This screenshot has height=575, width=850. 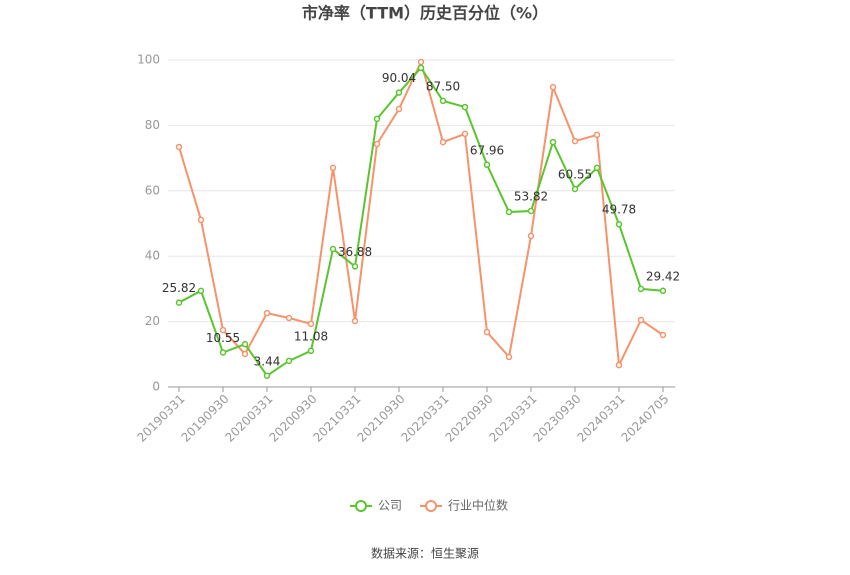 I want to click on data-label: 67.96, so click(x=487, y=150).